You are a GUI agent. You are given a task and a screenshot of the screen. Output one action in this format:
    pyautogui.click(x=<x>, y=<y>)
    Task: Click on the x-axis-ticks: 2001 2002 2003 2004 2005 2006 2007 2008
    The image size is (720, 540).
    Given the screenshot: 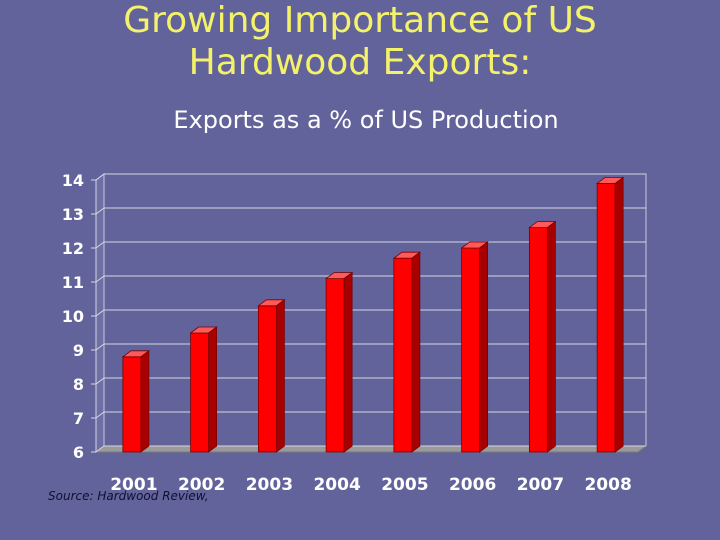 What is the action you would take?
    pyautogui.click(x=371, y=485)
    